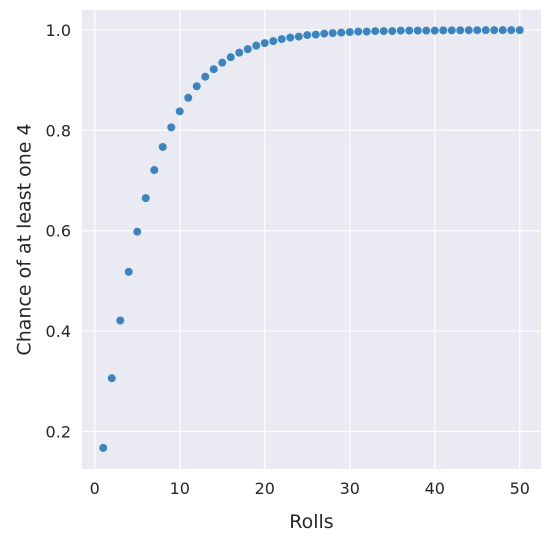 The image size is (555, 542). I want to click on y-tick-label: 0.4, so click(58, 331).